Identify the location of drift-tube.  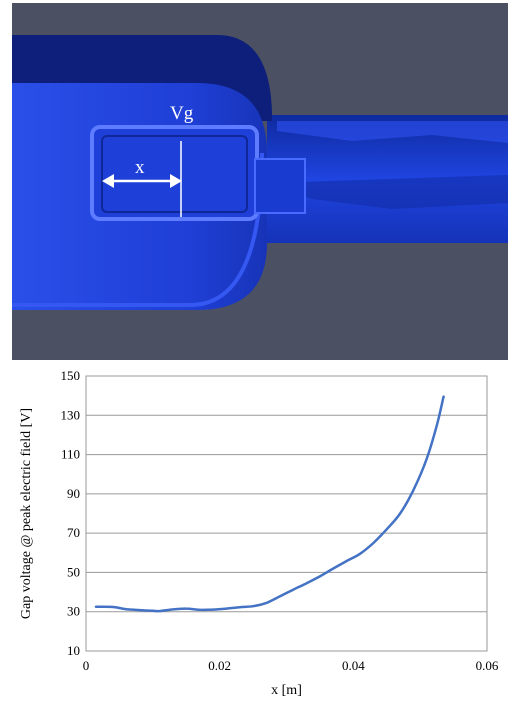
(174, 173).